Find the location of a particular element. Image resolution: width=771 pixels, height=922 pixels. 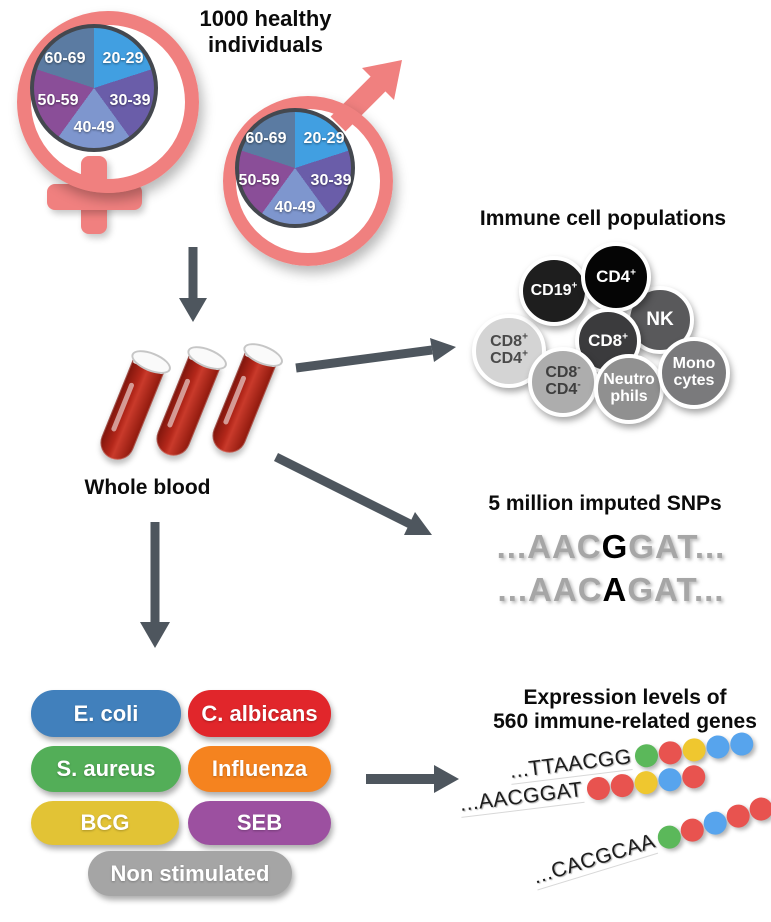

stimulus-label: BCG is located at coordinates (105, 822).